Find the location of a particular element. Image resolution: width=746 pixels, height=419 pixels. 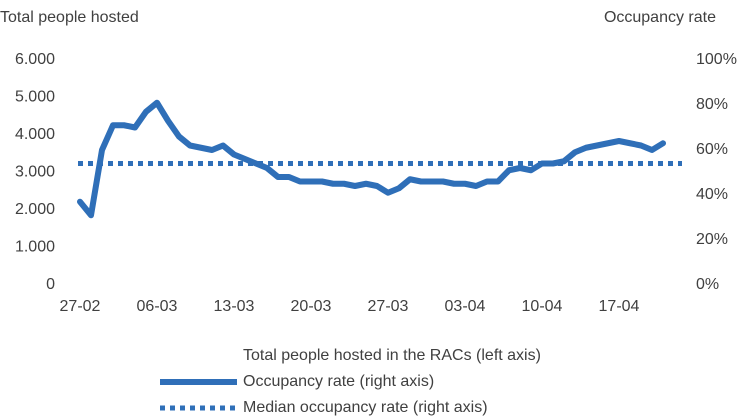

x-tick-label: 27-02 is located at coordinates (80, 306).